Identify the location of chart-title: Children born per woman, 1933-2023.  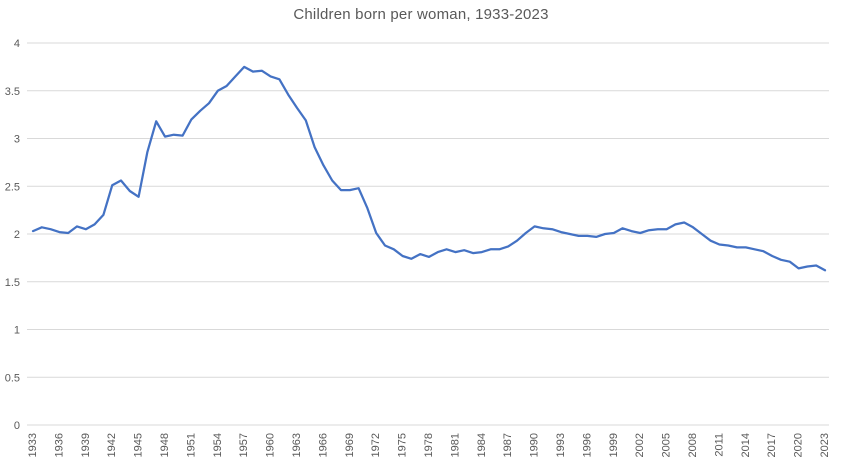
(421, 14).